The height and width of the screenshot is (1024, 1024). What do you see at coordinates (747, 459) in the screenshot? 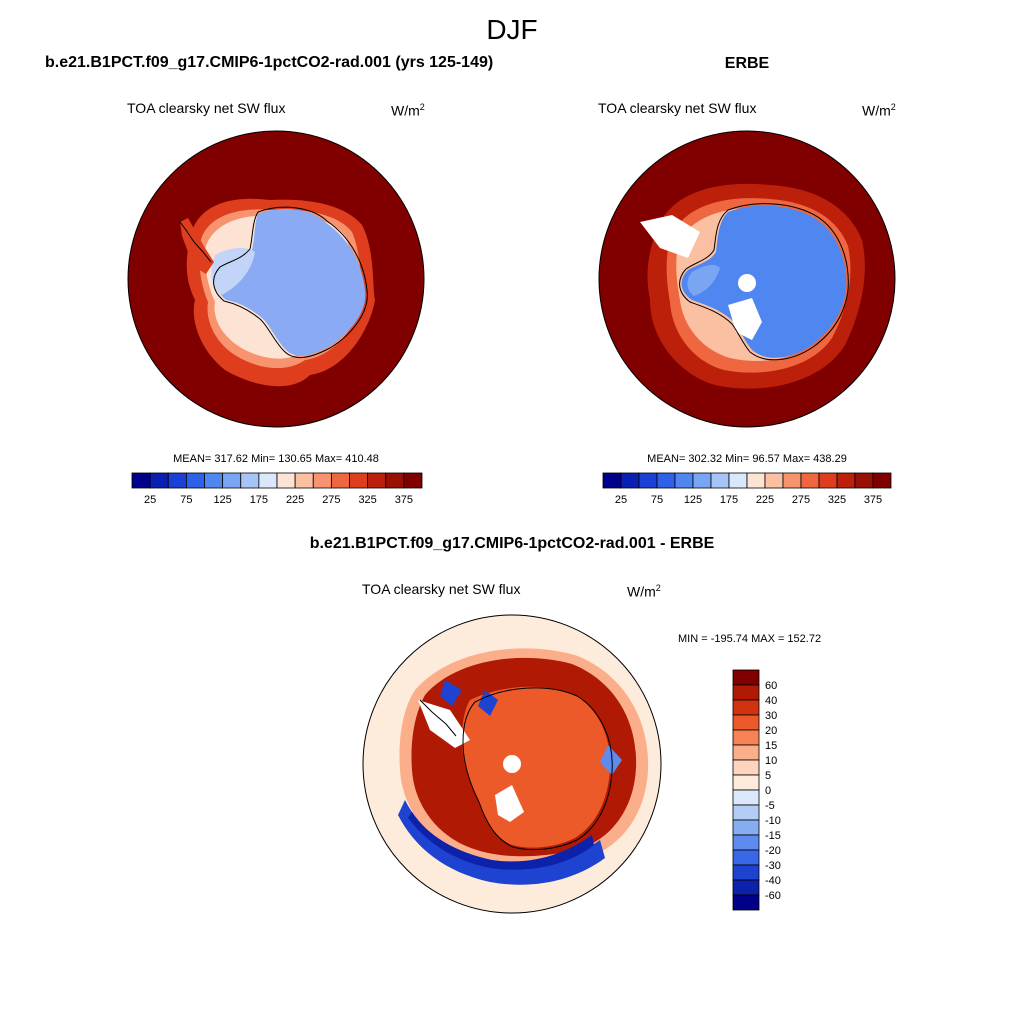
I see `panel2-stats: MEAN= 302.32 Min= 96.57 Max= 438.29` at bounding box center [747, 459].